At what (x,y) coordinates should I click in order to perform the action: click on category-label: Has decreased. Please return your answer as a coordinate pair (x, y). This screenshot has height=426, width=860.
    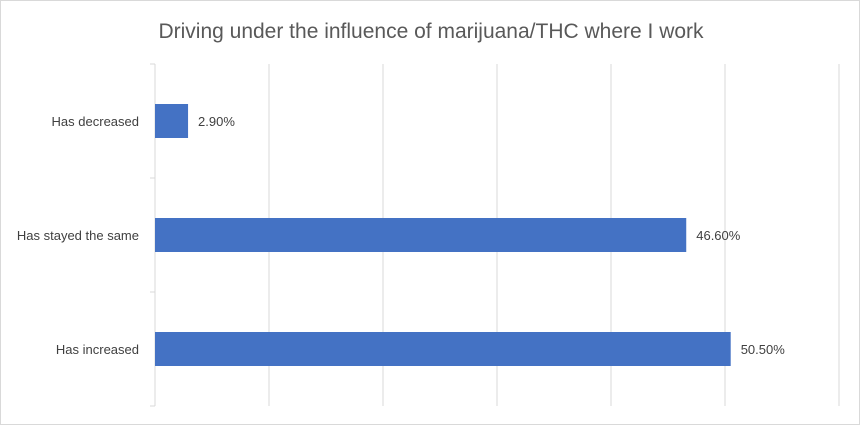
    Looking at the image, I should click on (95, 121).